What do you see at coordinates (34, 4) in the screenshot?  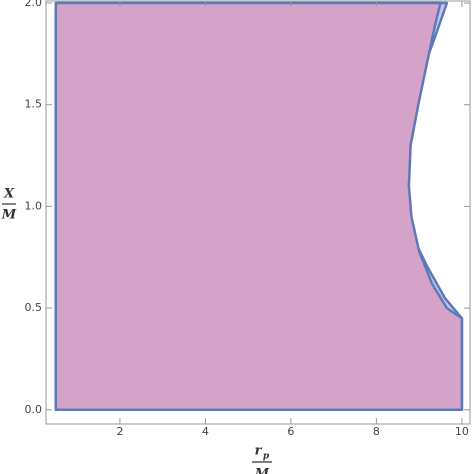 I see `y-tick-label: 2.0` at bounding box center [34, 4].